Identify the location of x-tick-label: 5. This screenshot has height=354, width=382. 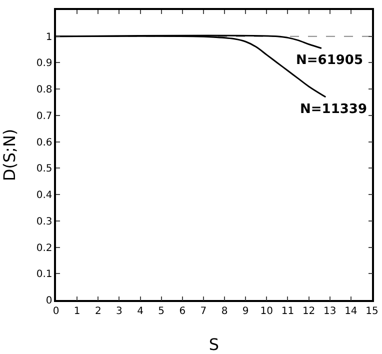
(161, 311).